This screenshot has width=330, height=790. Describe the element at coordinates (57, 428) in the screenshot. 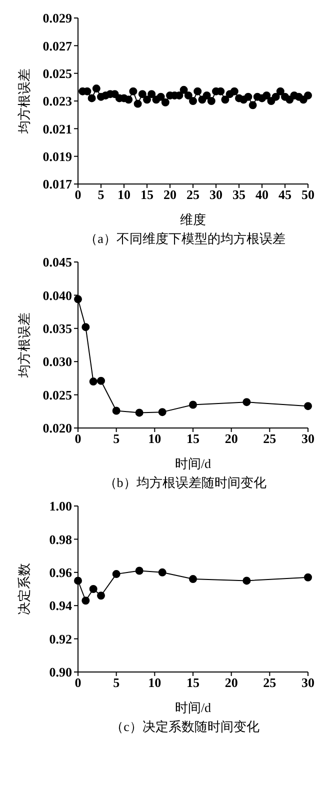

I see `y-tick-label: 0.020` at that location.